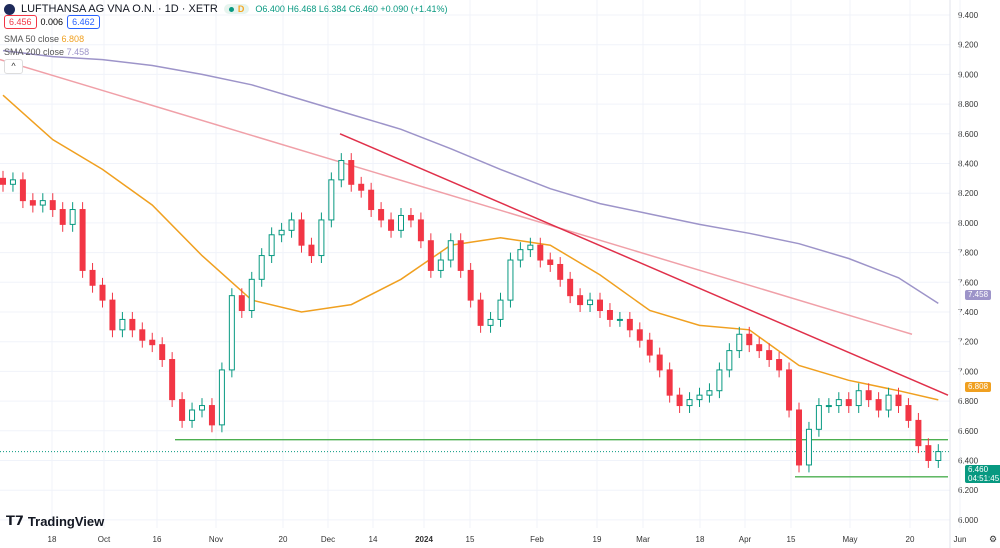 This screenshot has width=1000, height=548. Describe the element at coordinates (968, 490) in the screenshot. I see `y-tick-label: 6.200` at that location.